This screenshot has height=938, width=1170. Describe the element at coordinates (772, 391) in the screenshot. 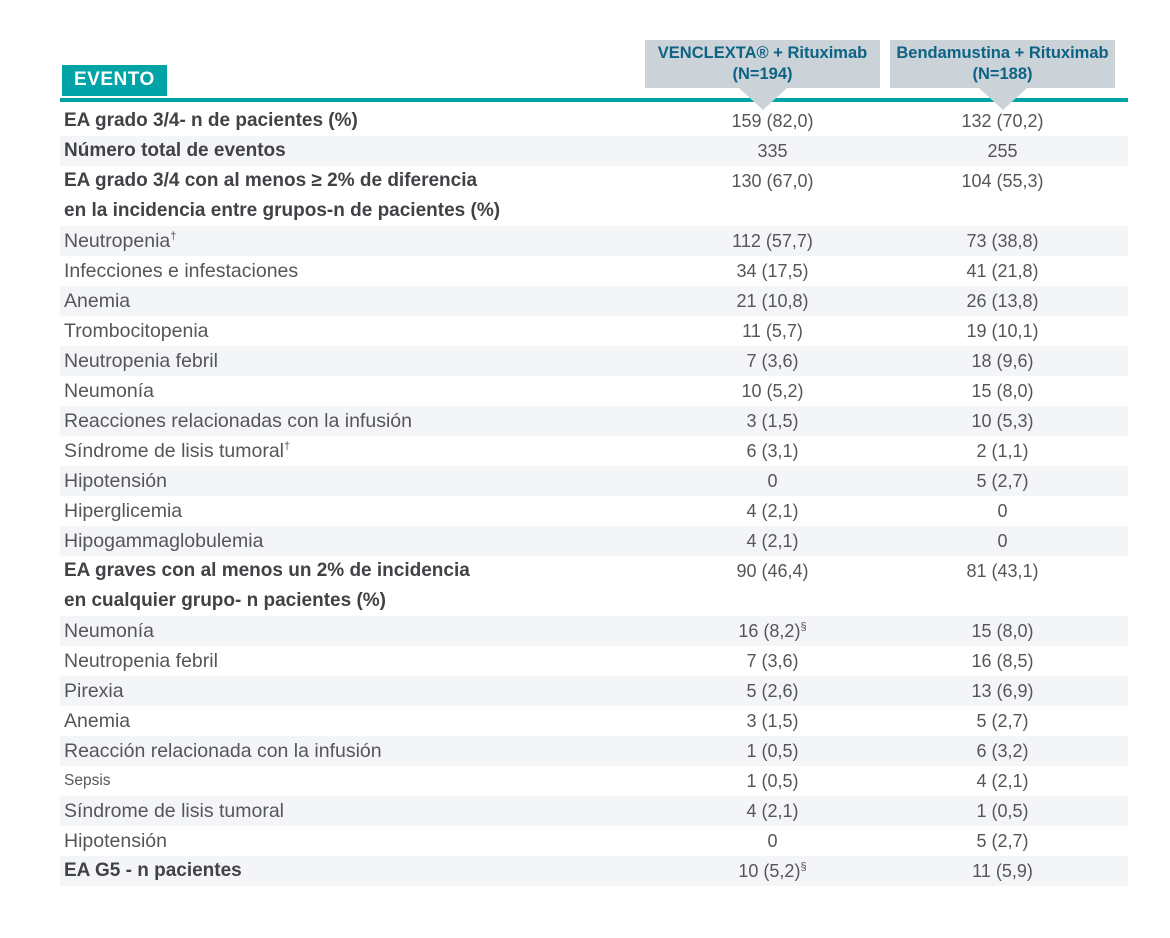

I see `row-value-venclexta: 10 (5,2)` at that location.